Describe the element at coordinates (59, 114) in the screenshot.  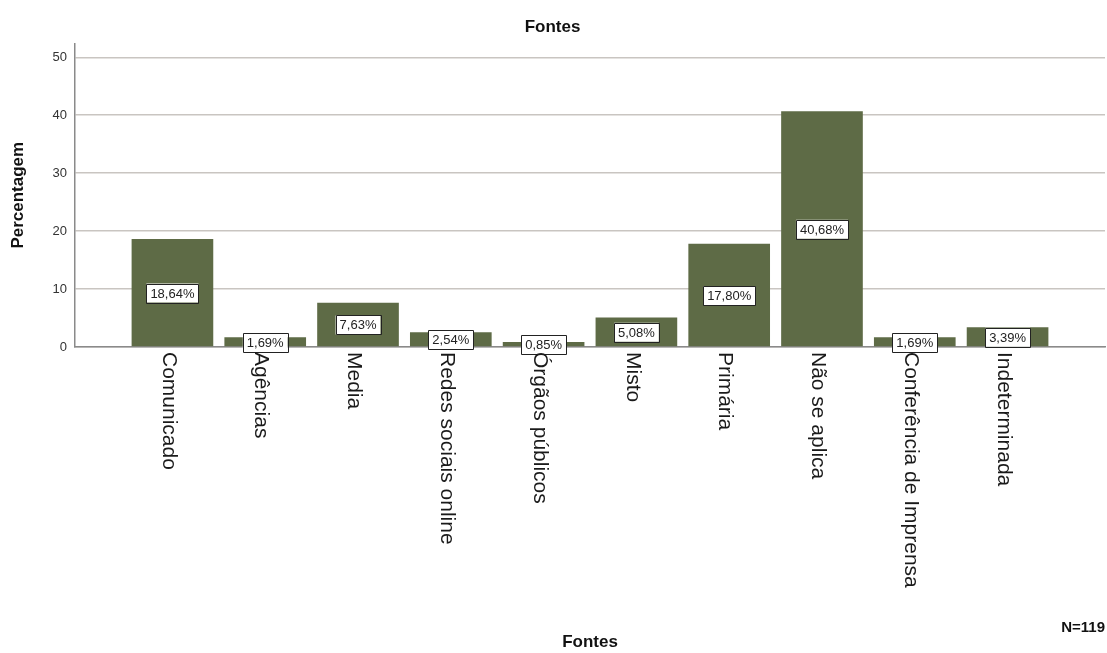
I see `y-tick-label: 40` at that location.